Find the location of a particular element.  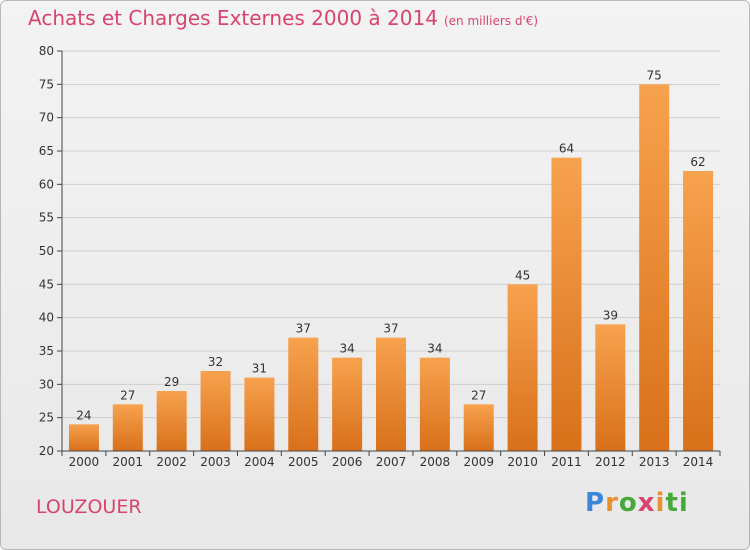

x-tick-label-2014: 2014 is located at coordinates (698, 462).